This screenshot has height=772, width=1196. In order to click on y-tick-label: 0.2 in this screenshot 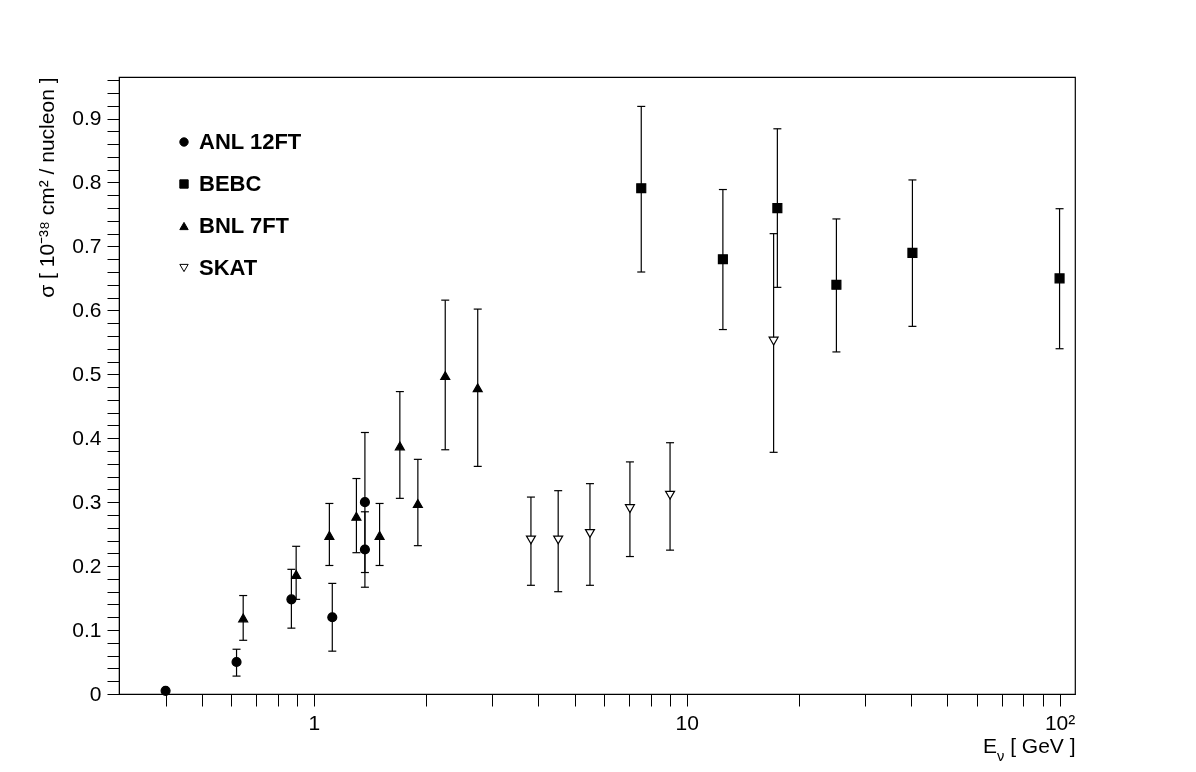, I will do `click(87, 565)`.